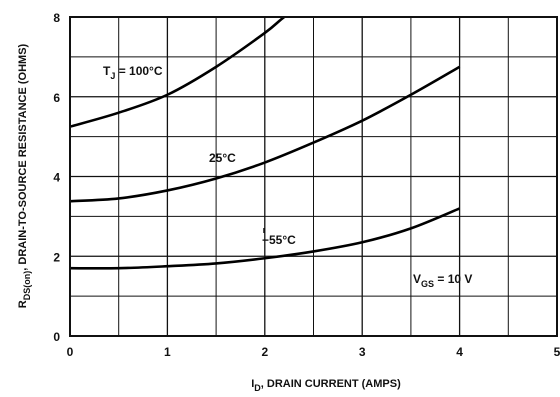 The height and width of the screenshot is (397, 560). What do you see at coordinates (133, 72) in the screenshot?
I see `label-100c: TJ = 100°C` at bounding box center [133, 72].